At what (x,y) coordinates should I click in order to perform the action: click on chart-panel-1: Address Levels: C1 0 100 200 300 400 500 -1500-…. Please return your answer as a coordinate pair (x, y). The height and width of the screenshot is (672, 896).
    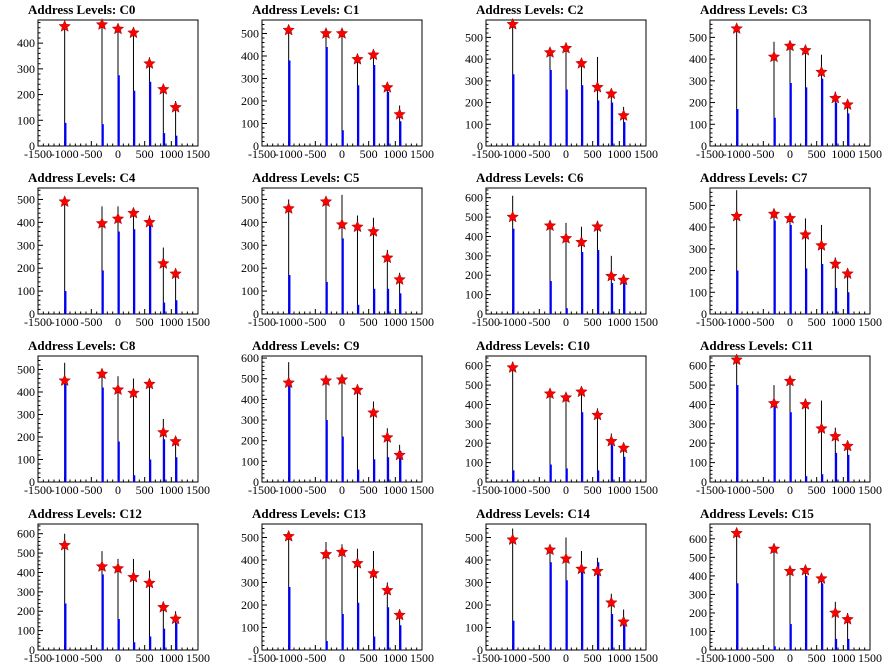
    Looking at the image, I should click on (336, 84).